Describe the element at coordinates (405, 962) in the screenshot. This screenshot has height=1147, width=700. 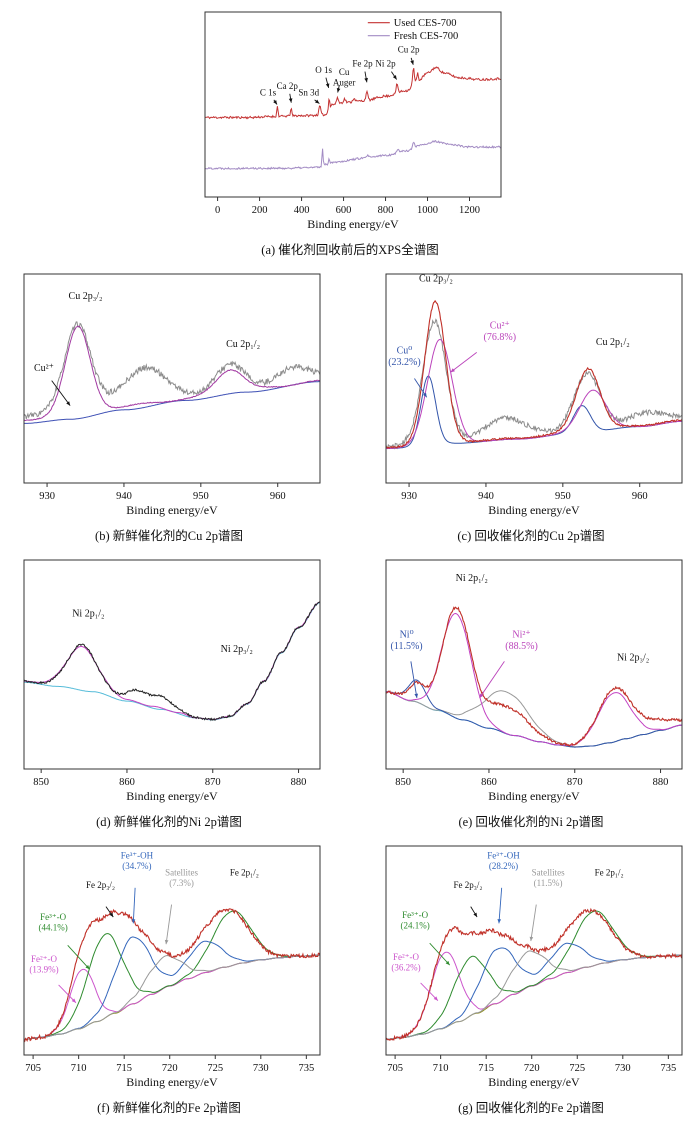
I see `annotation-label: Fe²⁺-O (36.2%)` at that location.